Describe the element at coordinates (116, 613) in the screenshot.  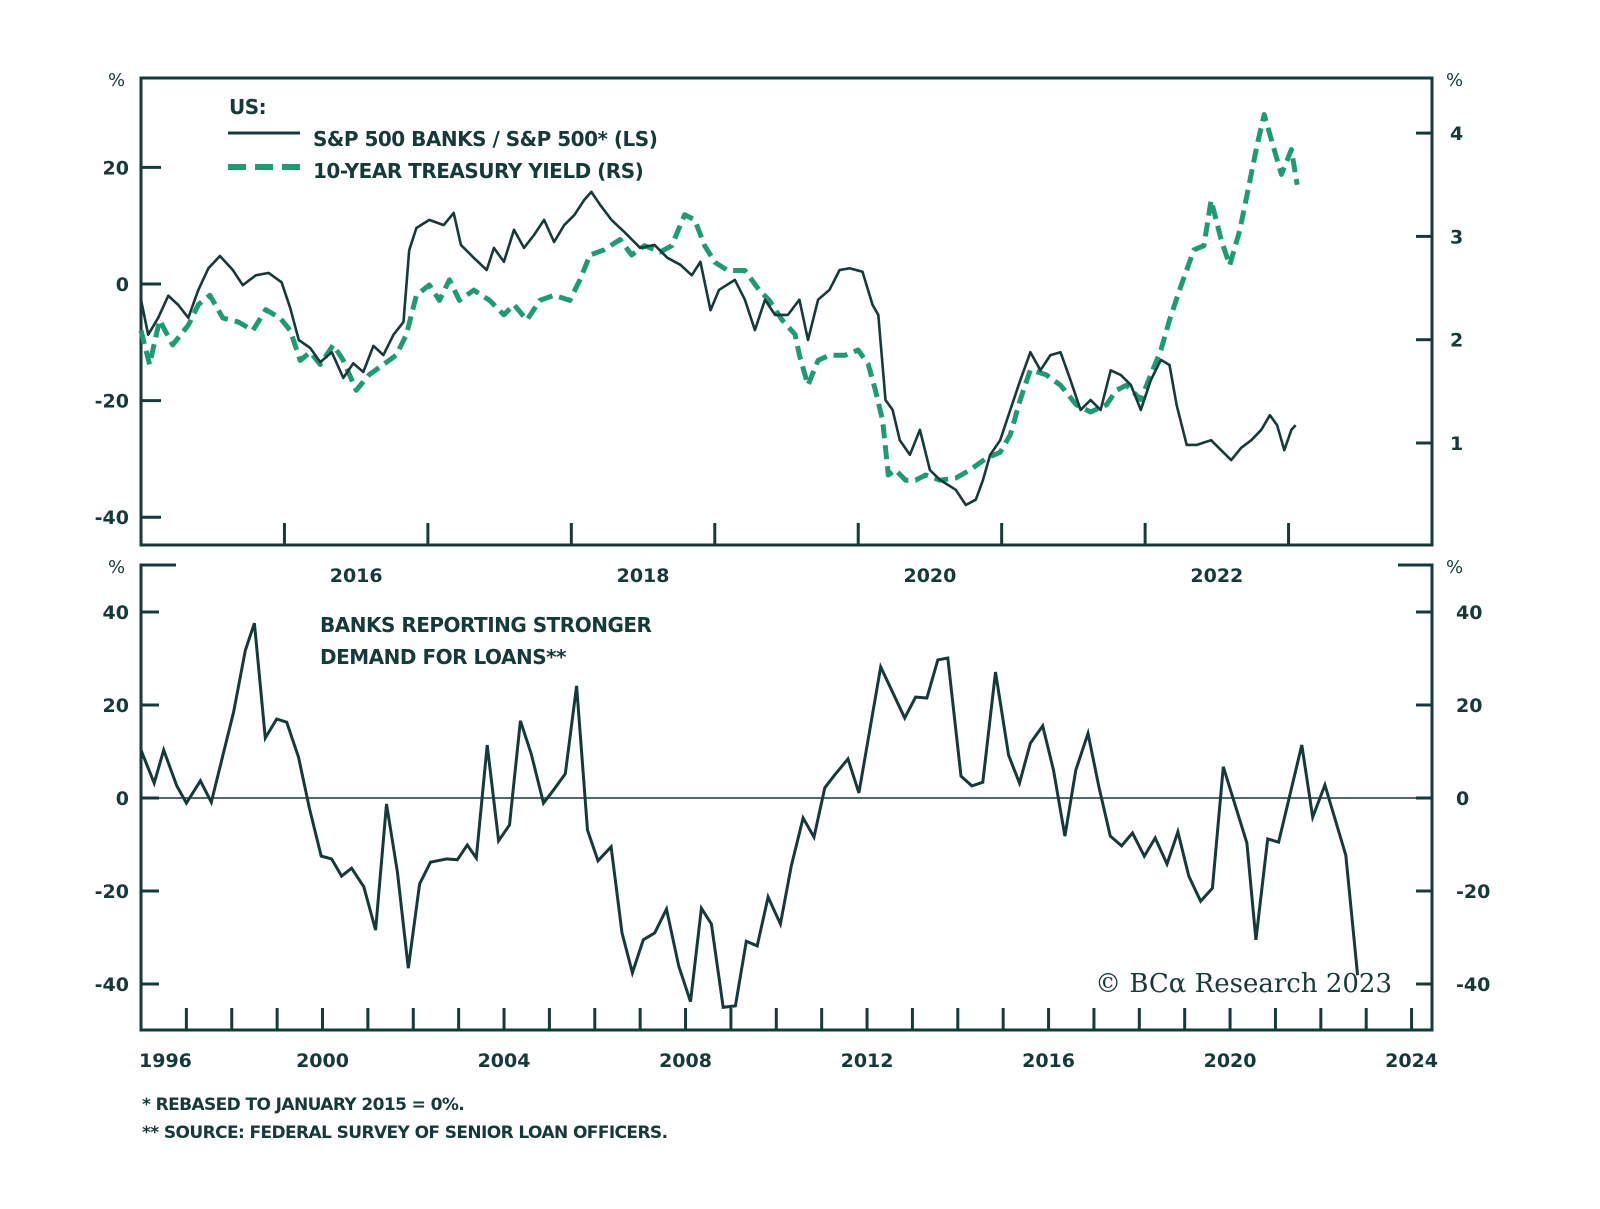
I see `left-tick-label: 40` at that location.